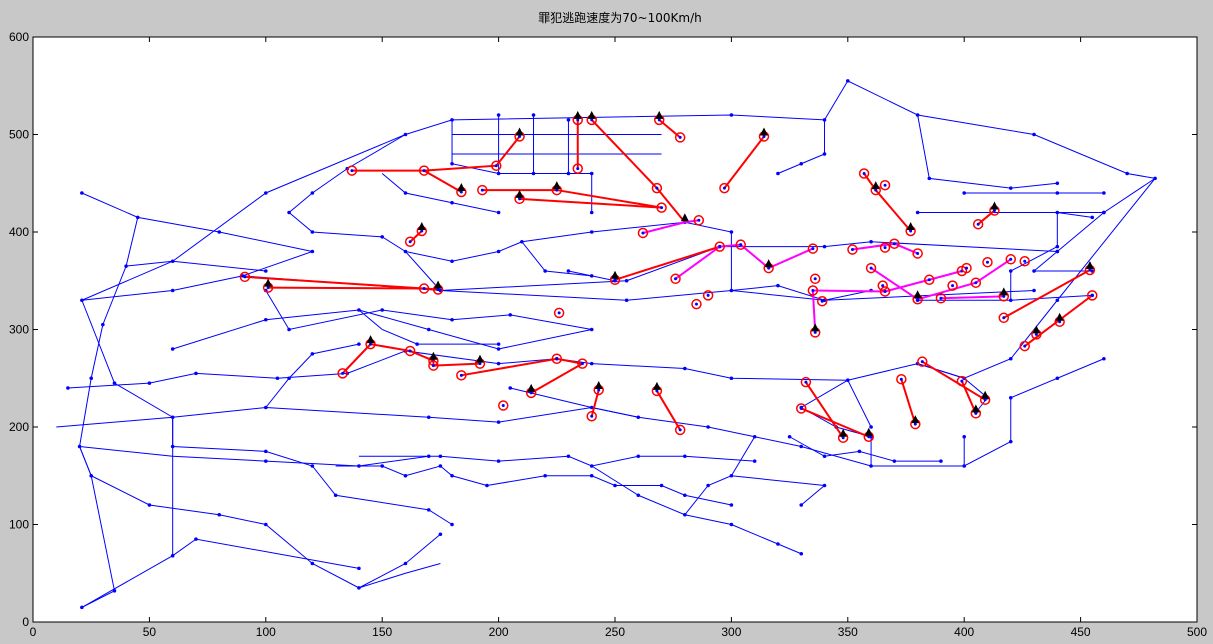 This screenshot has height=644, width=1213. What do you see at coordinates (619, 17) in the screenshot?
I see `chart-title: 罪犯逃跑速度为70~100Km/h` at bounding box center [619, 17].